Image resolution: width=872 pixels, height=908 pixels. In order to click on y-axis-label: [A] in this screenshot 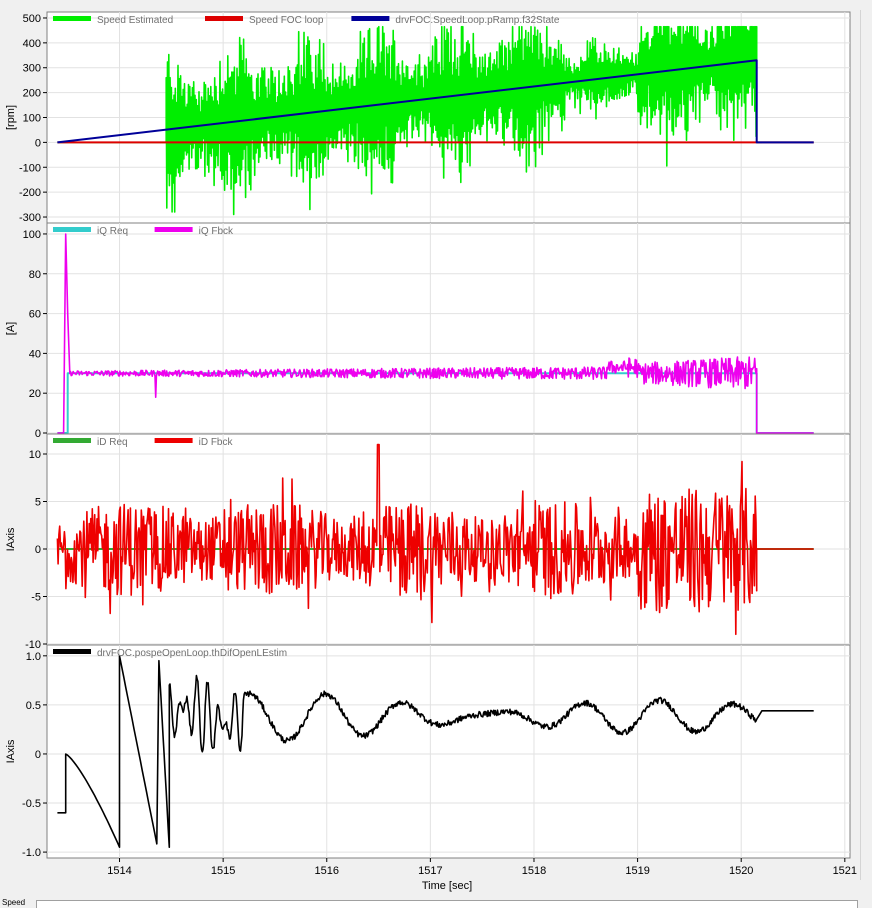, I will do `click(11, 328)`.